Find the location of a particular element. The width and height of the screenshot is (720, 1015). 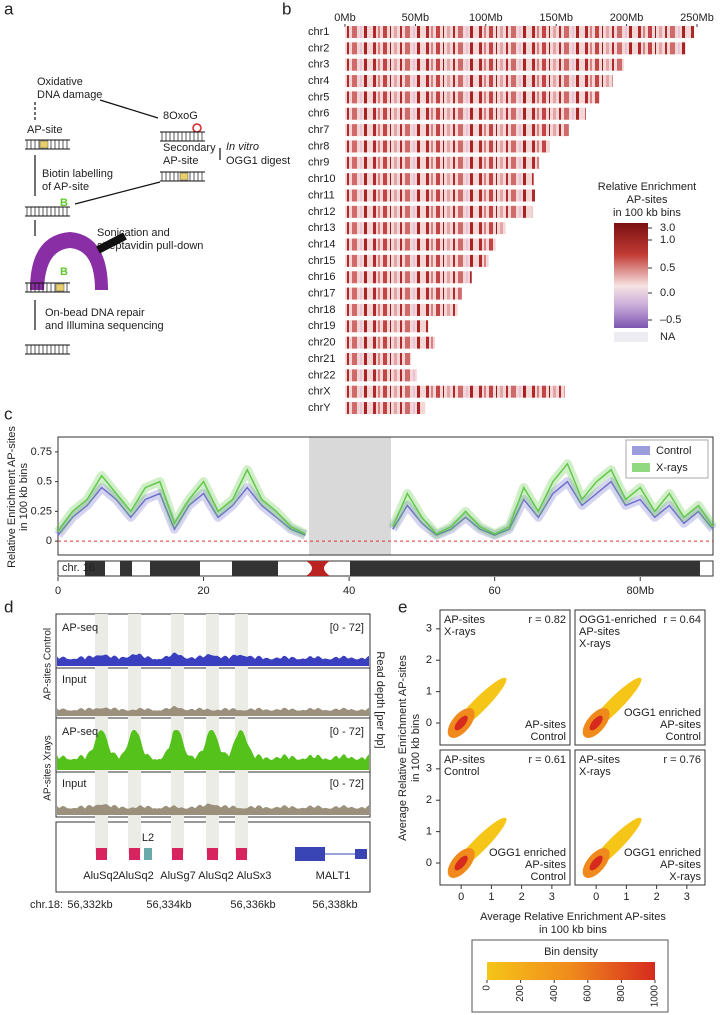

subplot-label: OGG1-enriched is located at coordinates (618, 620).